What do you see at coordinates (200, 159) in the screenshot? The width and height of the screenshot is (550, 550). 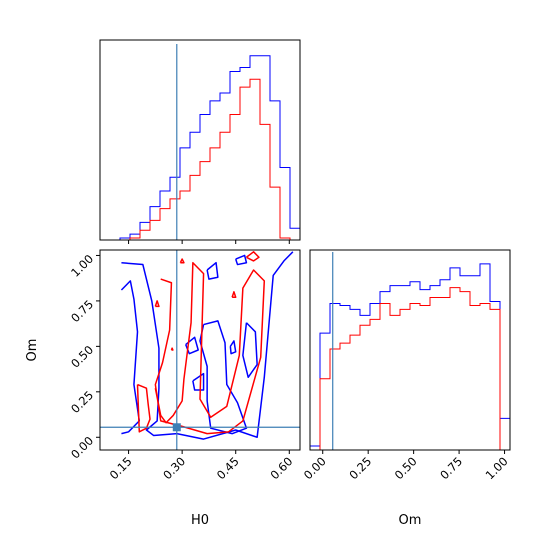 I see `histogram-step-h0-red` at bounding box center [200, 159].